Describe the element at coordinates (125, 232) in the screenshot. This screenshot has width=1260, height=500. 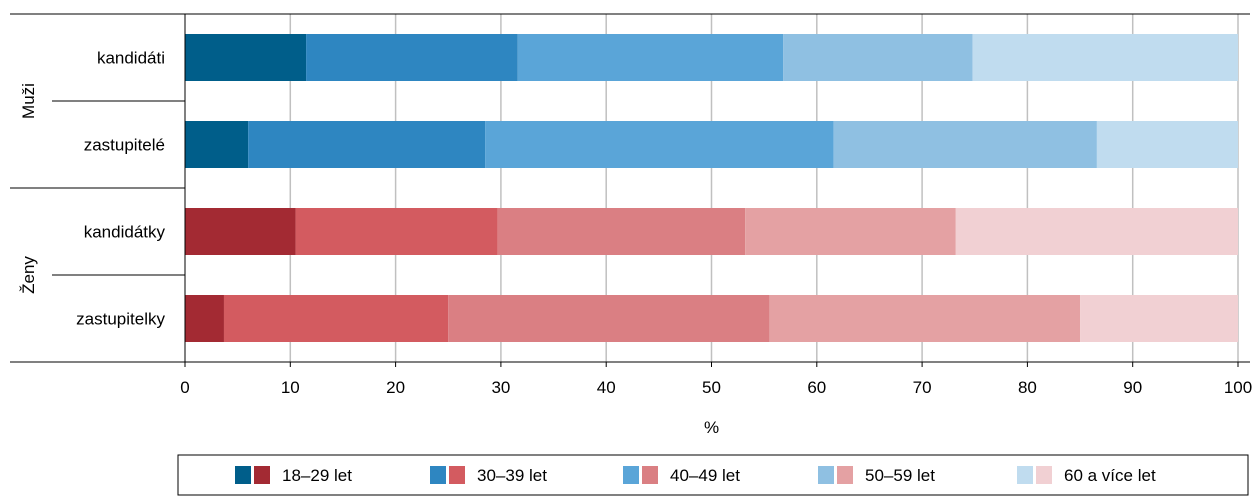
I see `category-label: kandidátky` at that location.